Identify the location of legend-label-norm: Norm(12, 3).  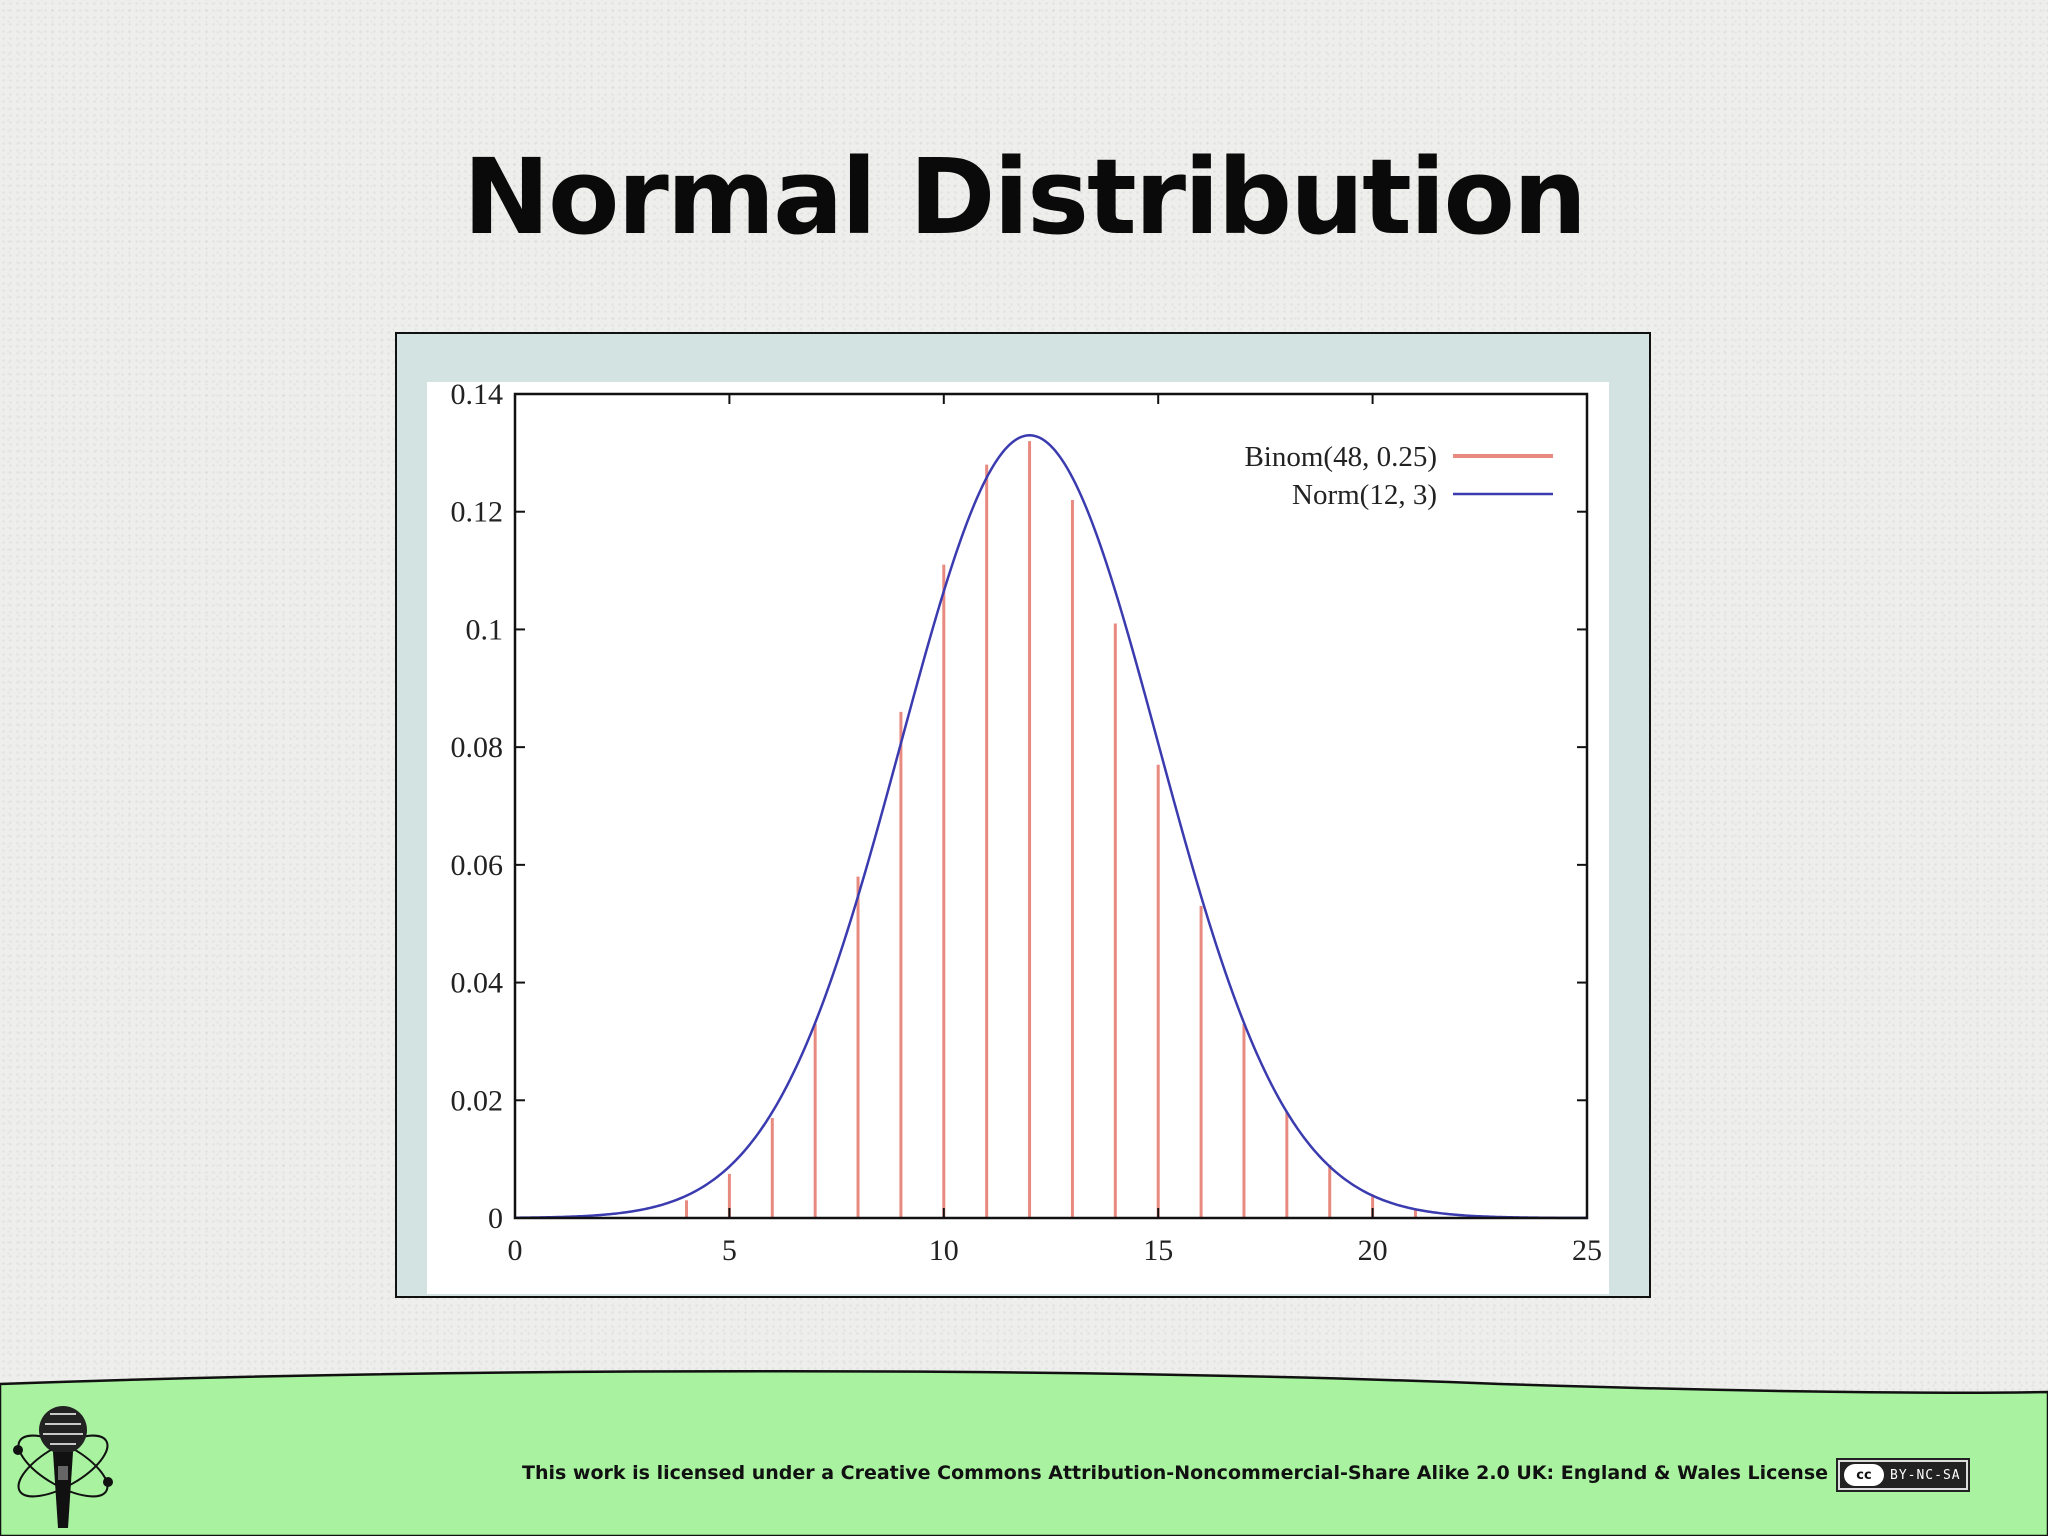
(1364, 495).